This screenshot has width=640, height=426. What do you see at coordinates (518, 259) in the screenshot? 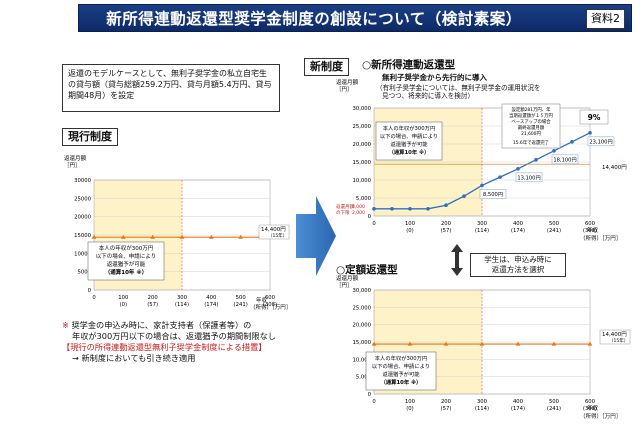
I see `choice-line1: 学生は、申込み時に` at bounding box center [518, 259].